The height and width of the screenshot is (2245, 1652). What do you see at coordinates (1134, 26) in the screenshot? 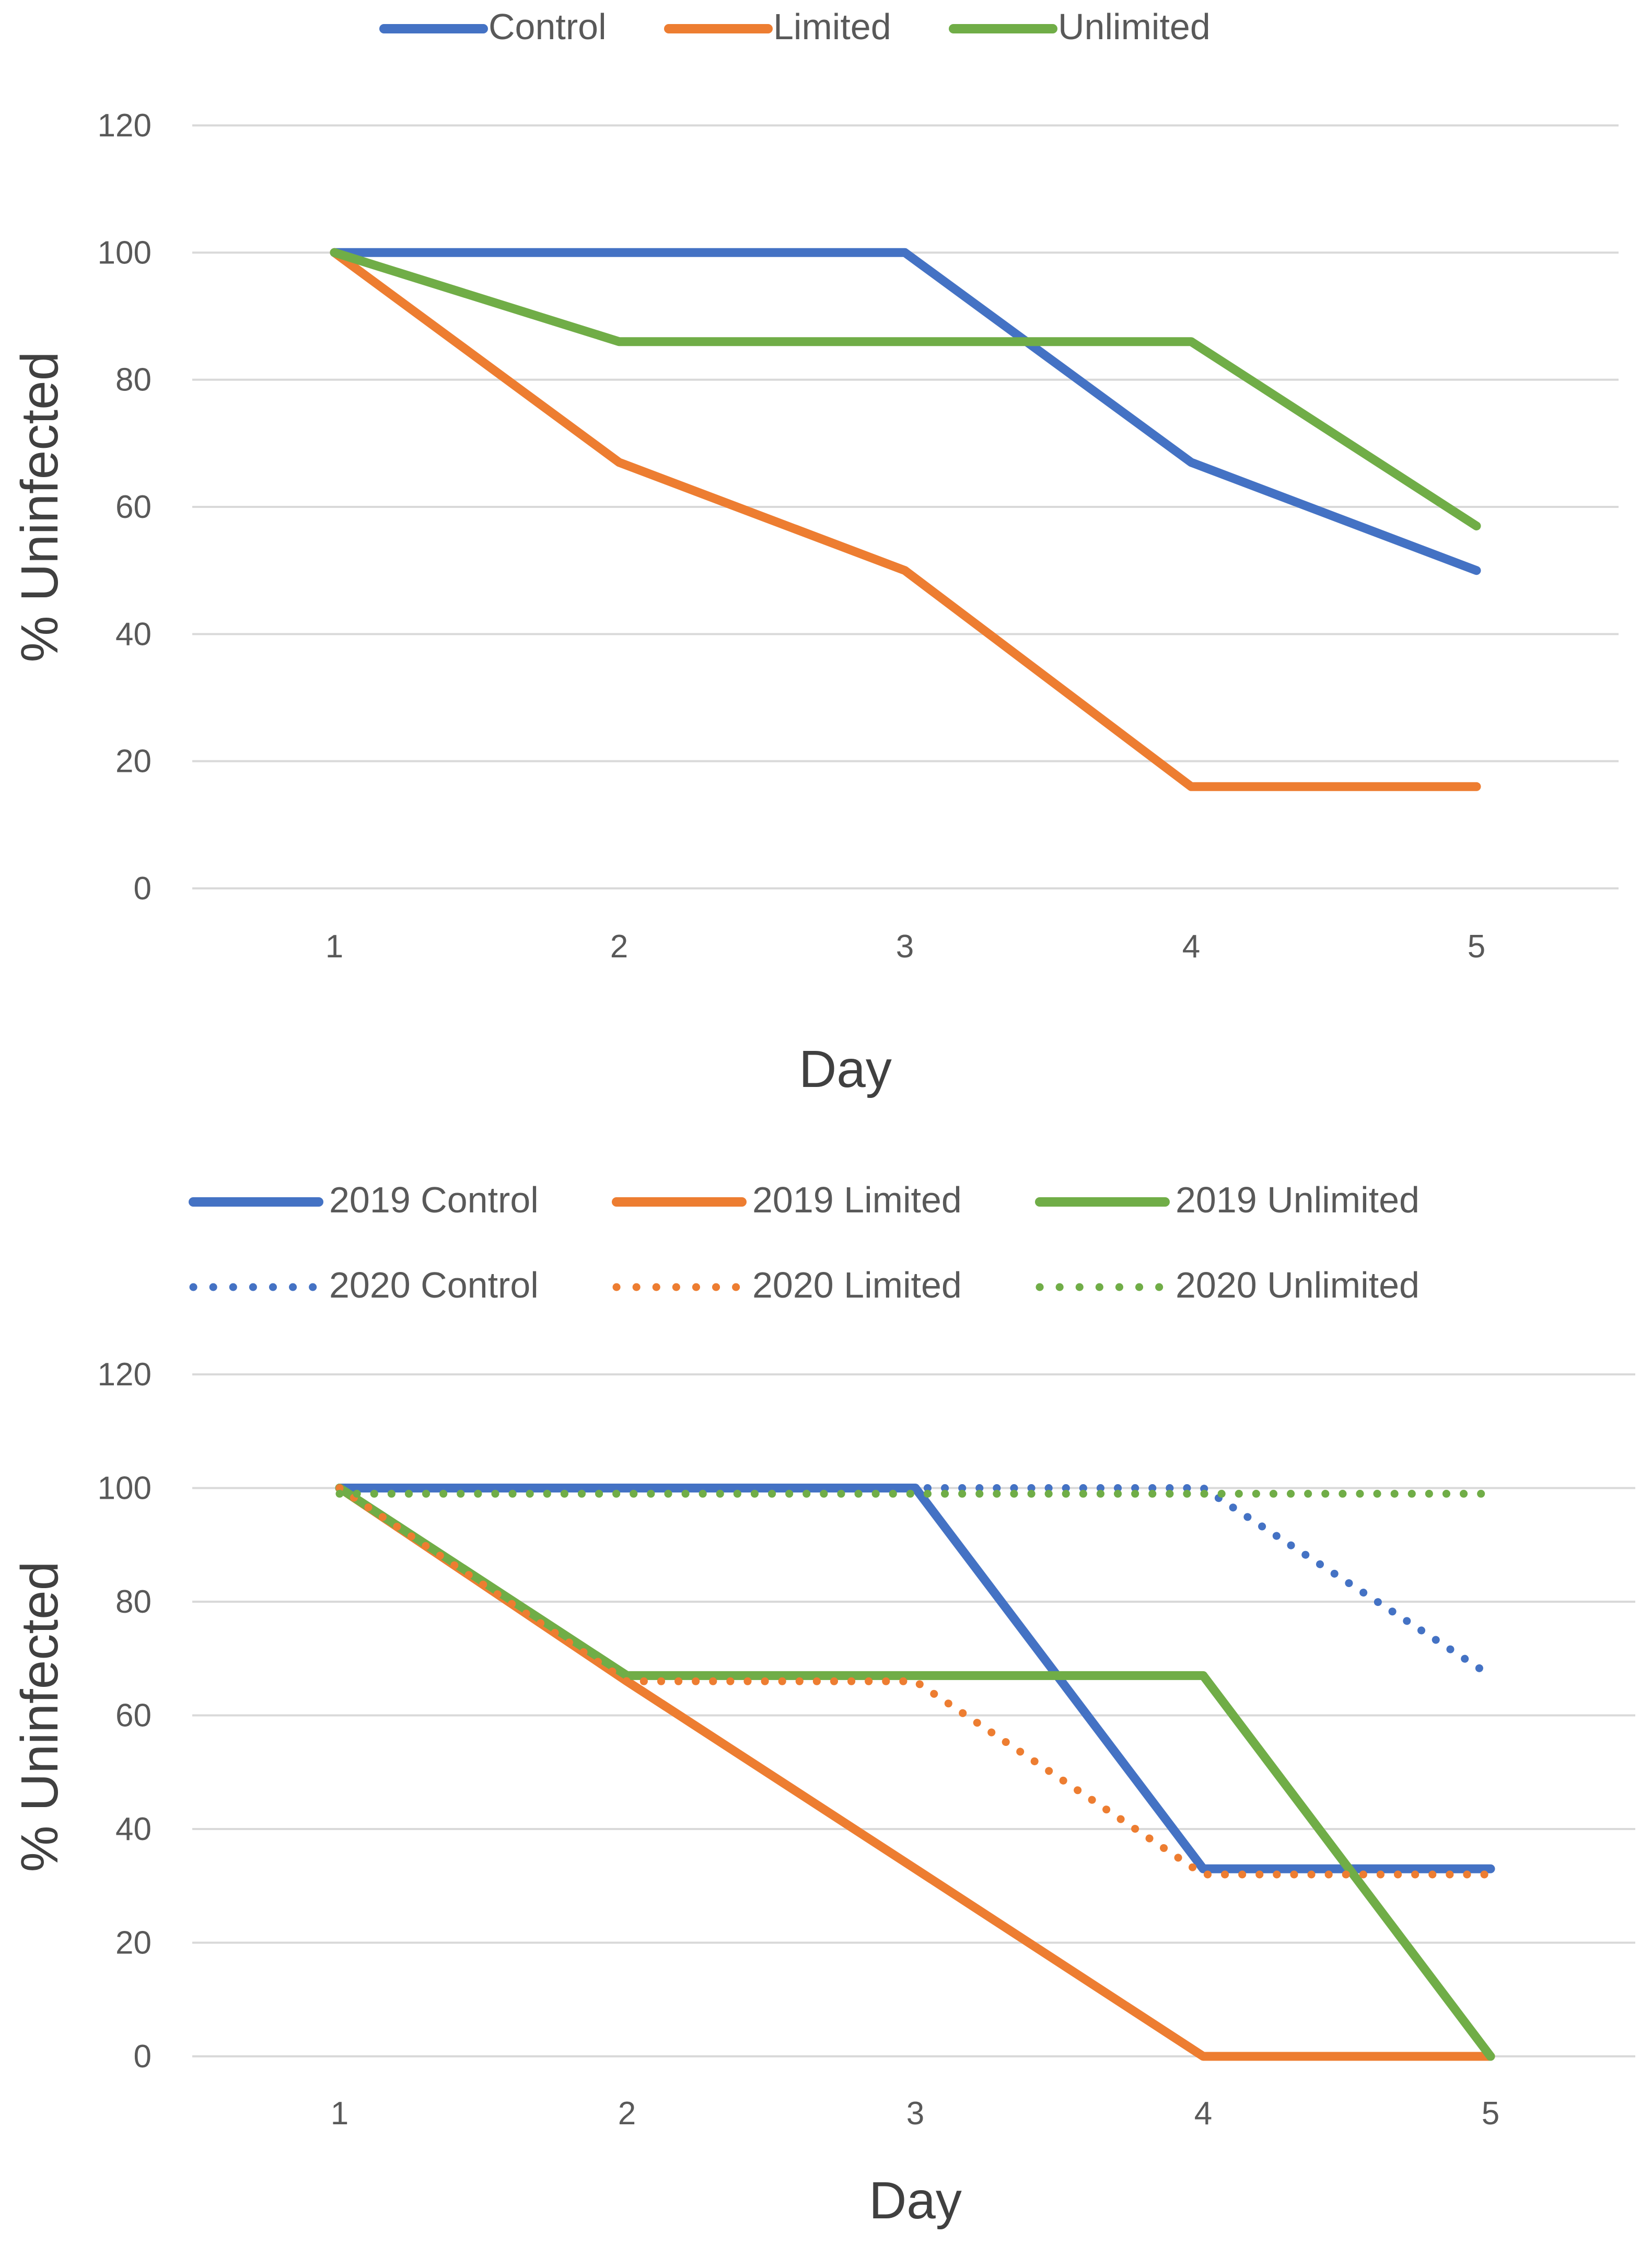
I see `legend-label-unlimited: Unlimited` at bounding box center [1134, 26].